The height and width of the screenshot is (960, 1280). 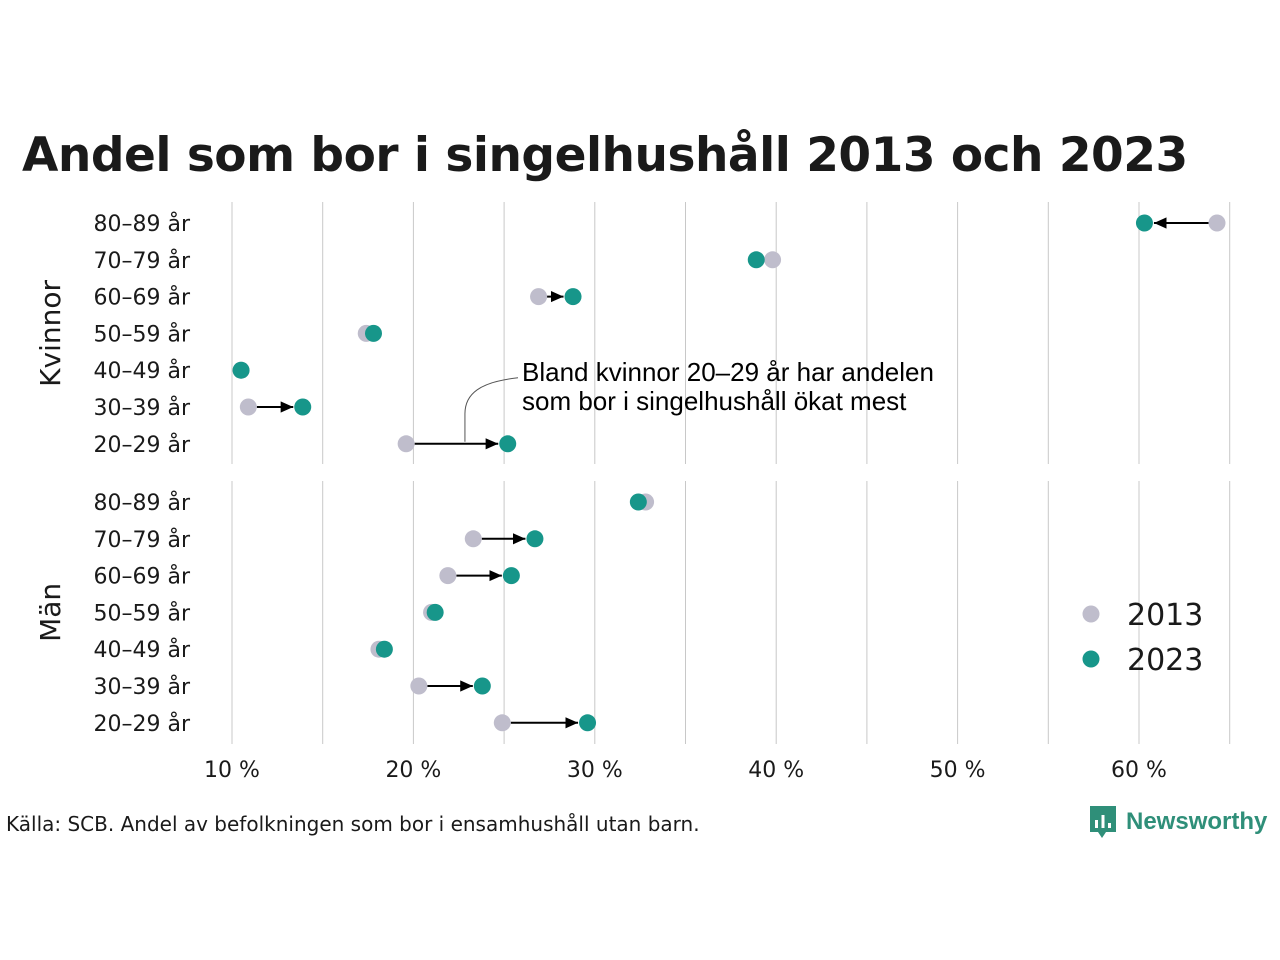 I want to click on newsworthy-logo: Newsworthy, so click(x=1177, y=822).